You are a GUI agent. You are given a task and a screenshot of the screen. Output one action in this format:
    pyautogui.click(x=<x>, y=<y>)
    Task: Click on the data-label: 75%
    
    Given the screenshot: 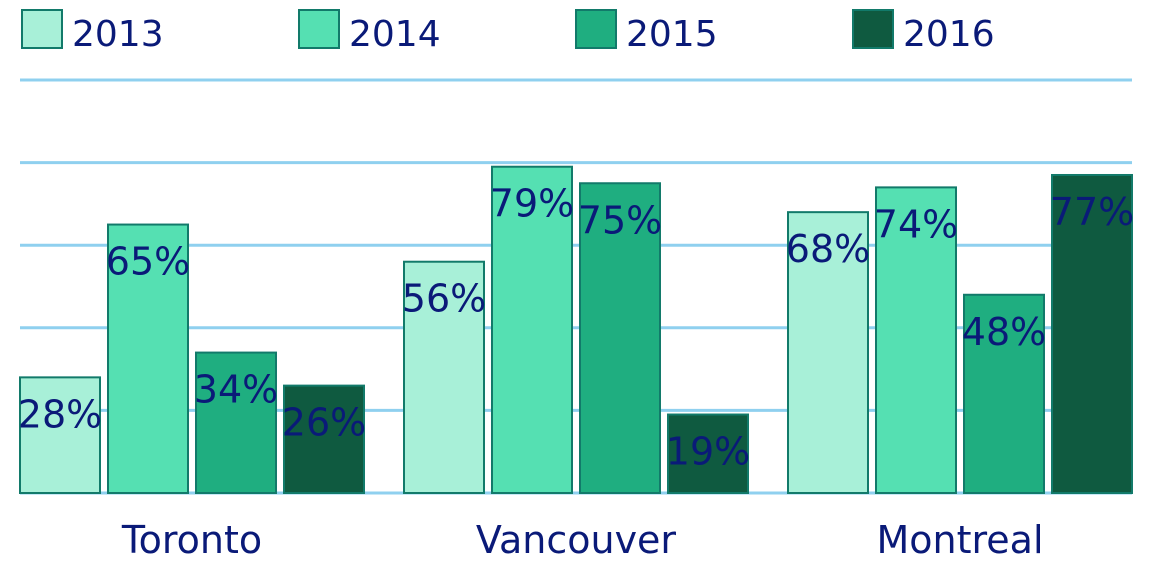 What is the action you would take?
    pyautogui.click(x=620, y=220)
    